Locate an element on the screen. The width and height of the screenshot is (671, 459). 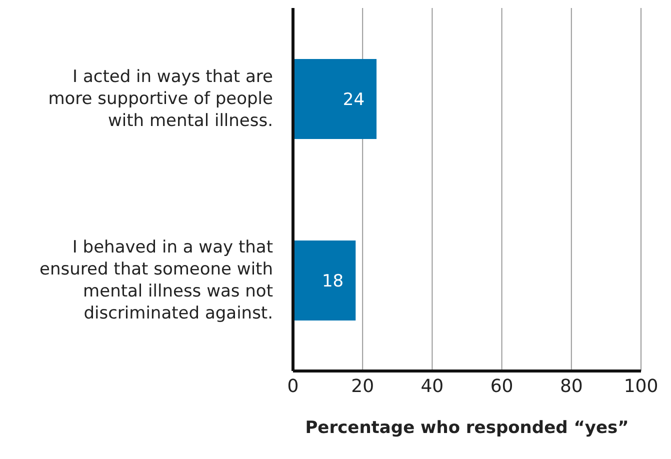
x-tick-label: 20 is located at coordinates (362, 386).